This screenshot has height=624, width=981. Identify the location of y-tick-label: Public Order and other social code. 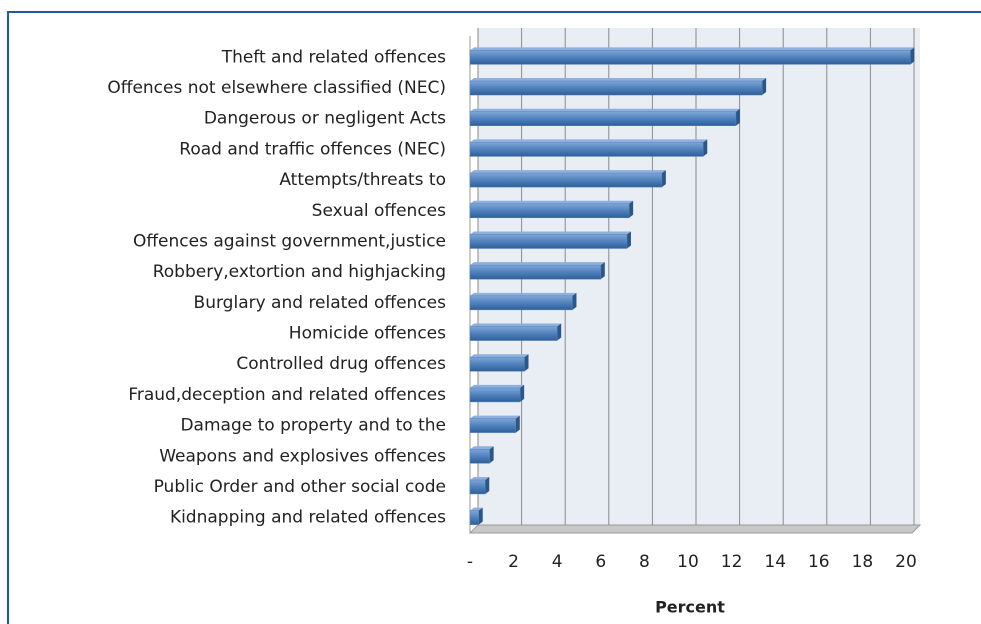
(300, 487).